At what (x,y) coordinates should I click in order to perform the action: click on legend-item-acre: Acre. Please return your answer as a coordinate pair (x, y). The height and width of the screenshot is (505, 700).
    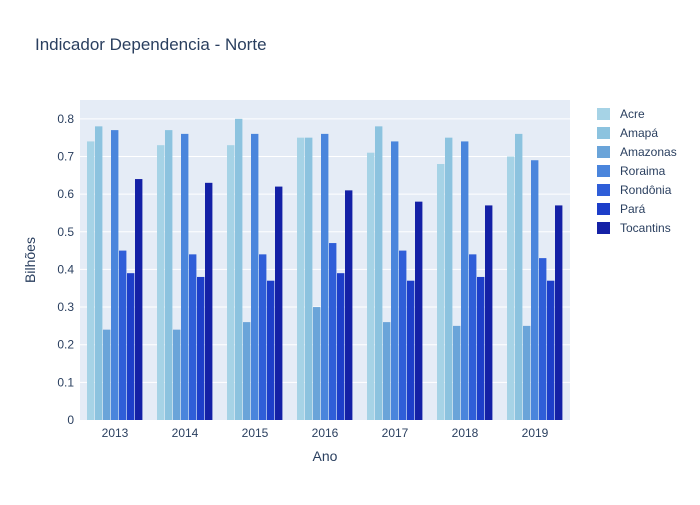
    Looking at the image, I should click on (621, 114).